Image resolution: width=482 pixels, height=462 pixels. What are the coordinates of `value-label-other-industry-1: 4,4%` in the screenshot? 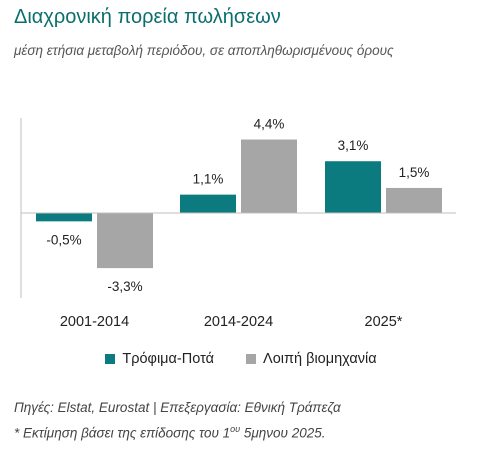 It's located at (269, 124).